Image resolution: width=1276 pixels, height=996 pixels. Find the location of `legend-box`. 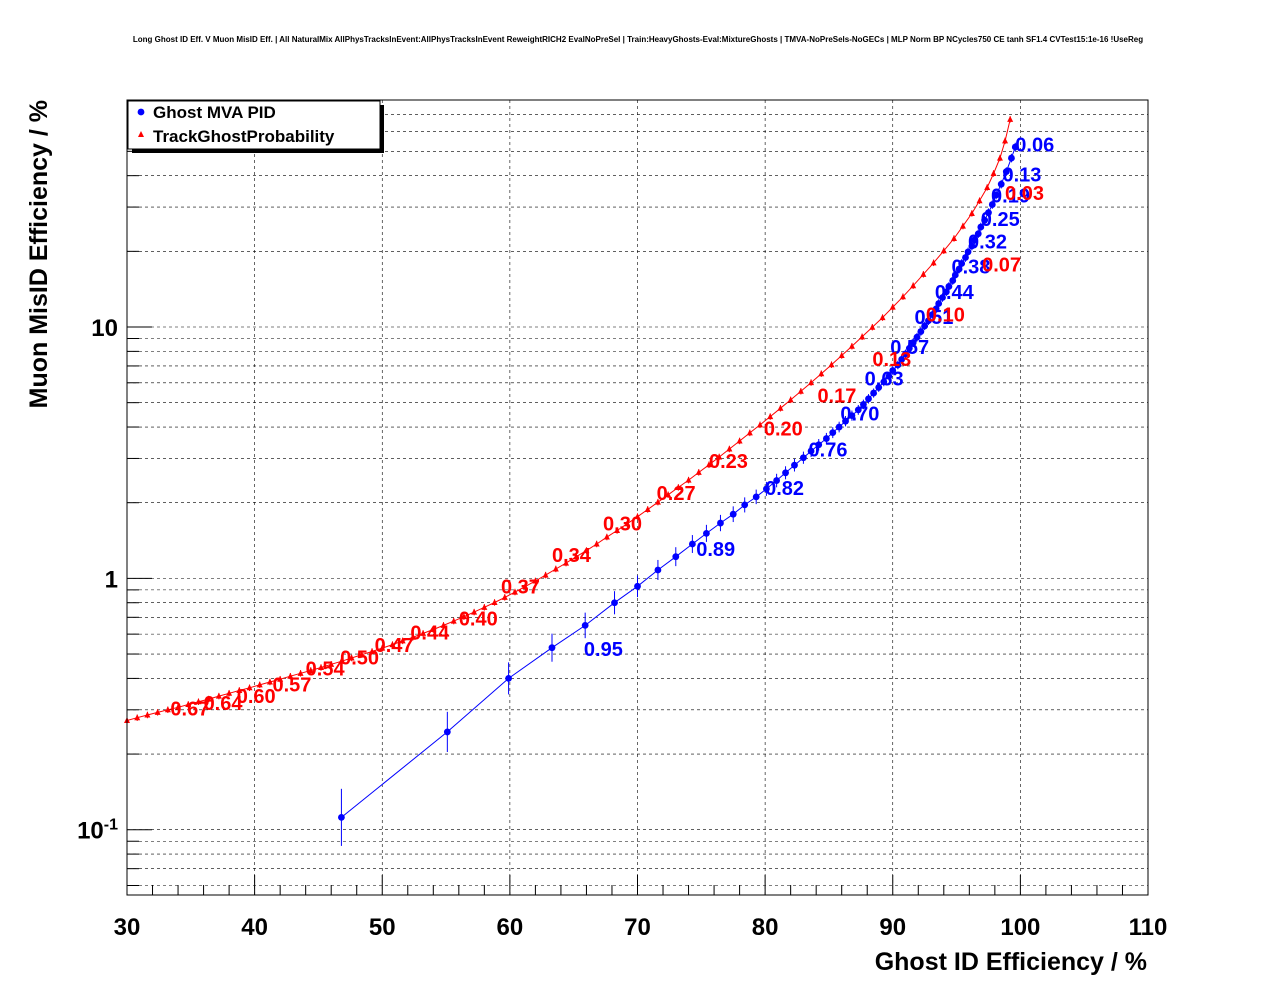

legend-box is located at coordinates (254, 125).